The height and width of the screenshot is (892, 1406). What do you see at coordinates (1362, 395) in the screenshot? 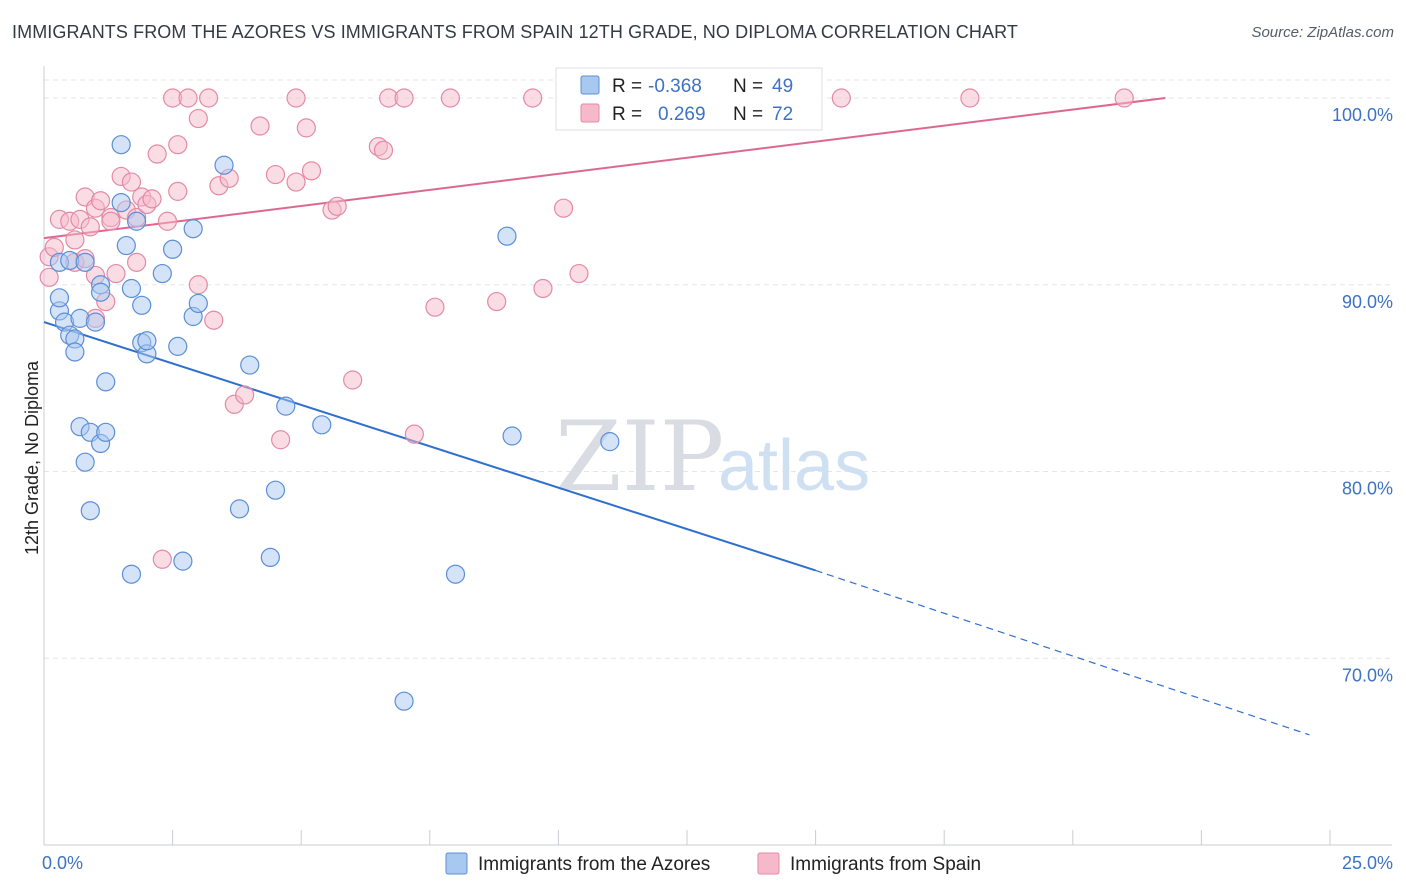
I see `y-tick-labels: 70.0% 80.0% 90.0% 100.0%` at bounding box center [1362, 395].